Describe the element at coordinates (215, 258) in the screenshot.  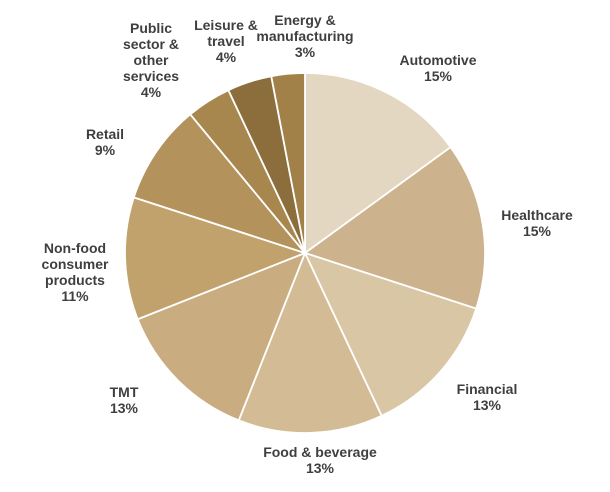
I see `pie-slice-non-food-consumer-products` at that location.